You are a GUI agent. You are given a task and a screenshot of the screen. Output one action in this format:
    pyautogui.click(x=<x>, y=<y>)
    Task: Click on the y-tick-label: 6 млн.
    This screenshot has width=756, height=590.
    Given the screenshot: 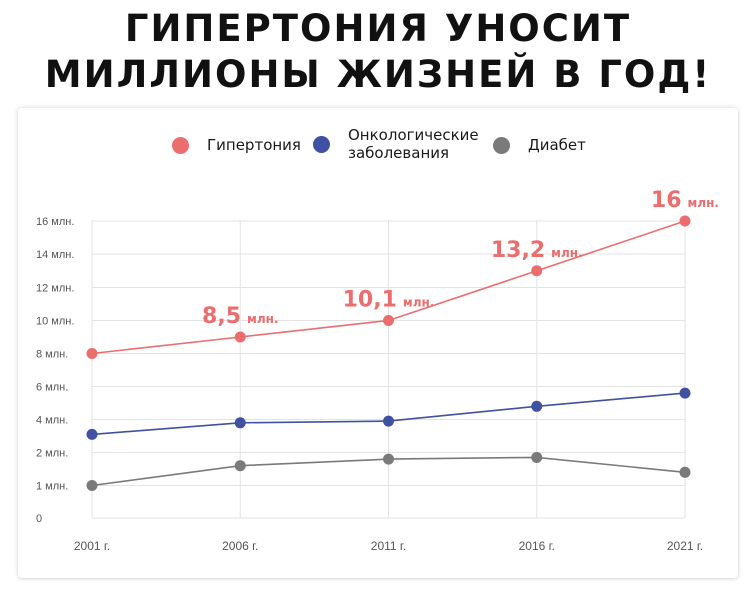 What is the action you would take?
    pyautogui.click(x=52, y=388)
    